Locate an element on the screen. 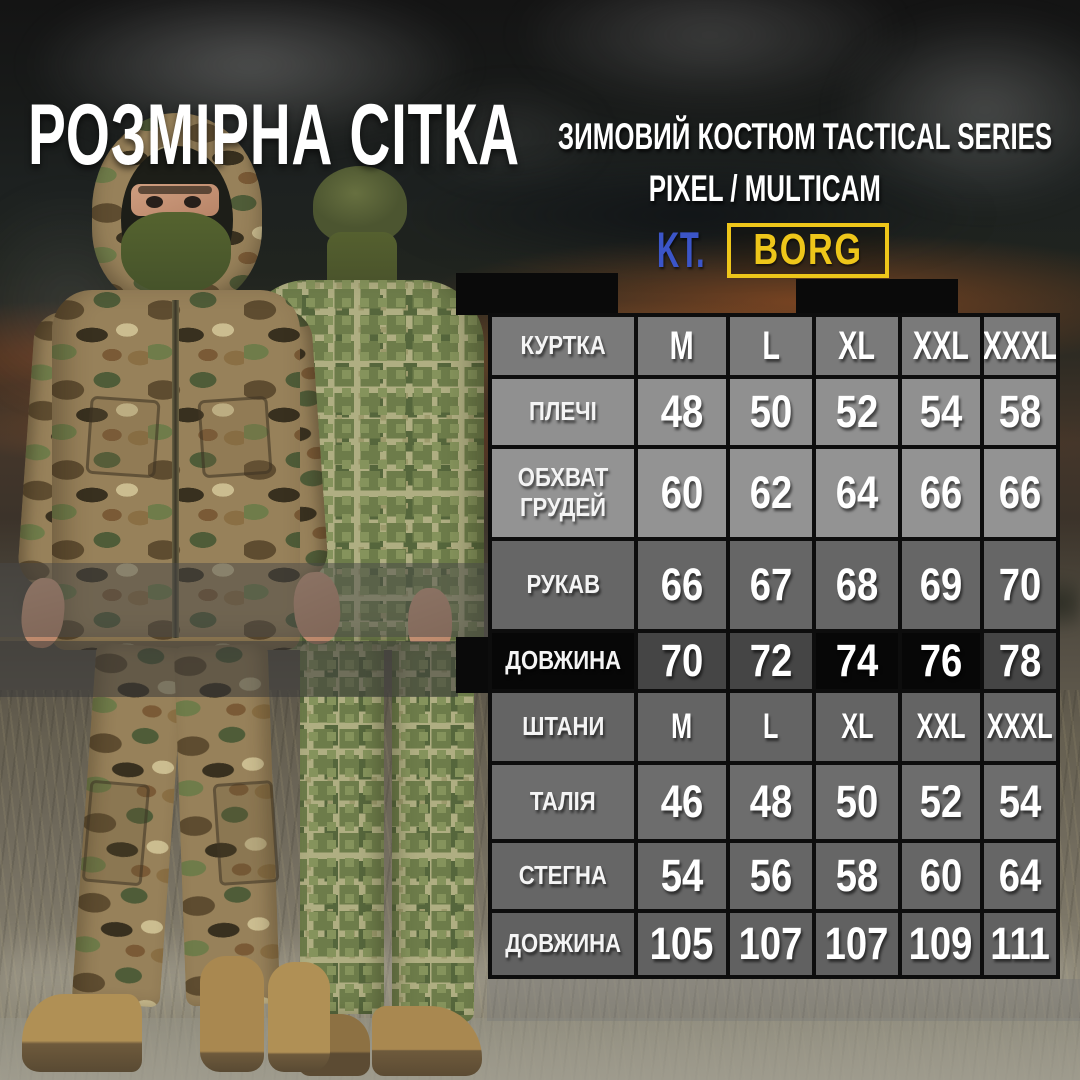  ground-strip is located at coordinates (540, 1049).